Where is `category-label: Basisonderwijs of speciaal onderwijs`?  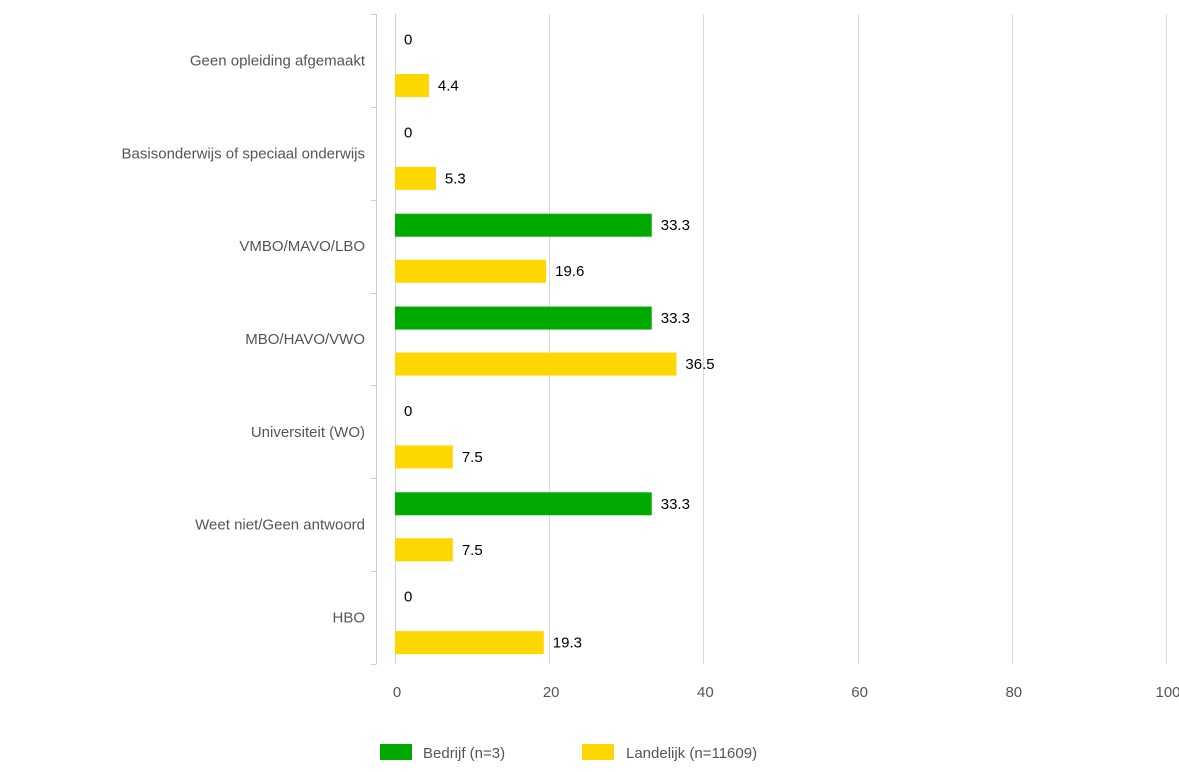
category-label: Basisonderwijs of speciaal onderwijs is located at coordinates (243, 153).